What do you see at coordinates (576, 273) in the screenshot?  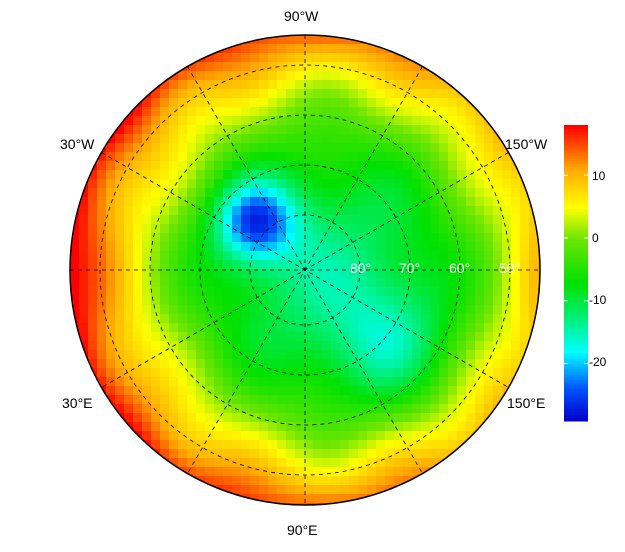 I see `colorbar` at bounding box center [576, 273].